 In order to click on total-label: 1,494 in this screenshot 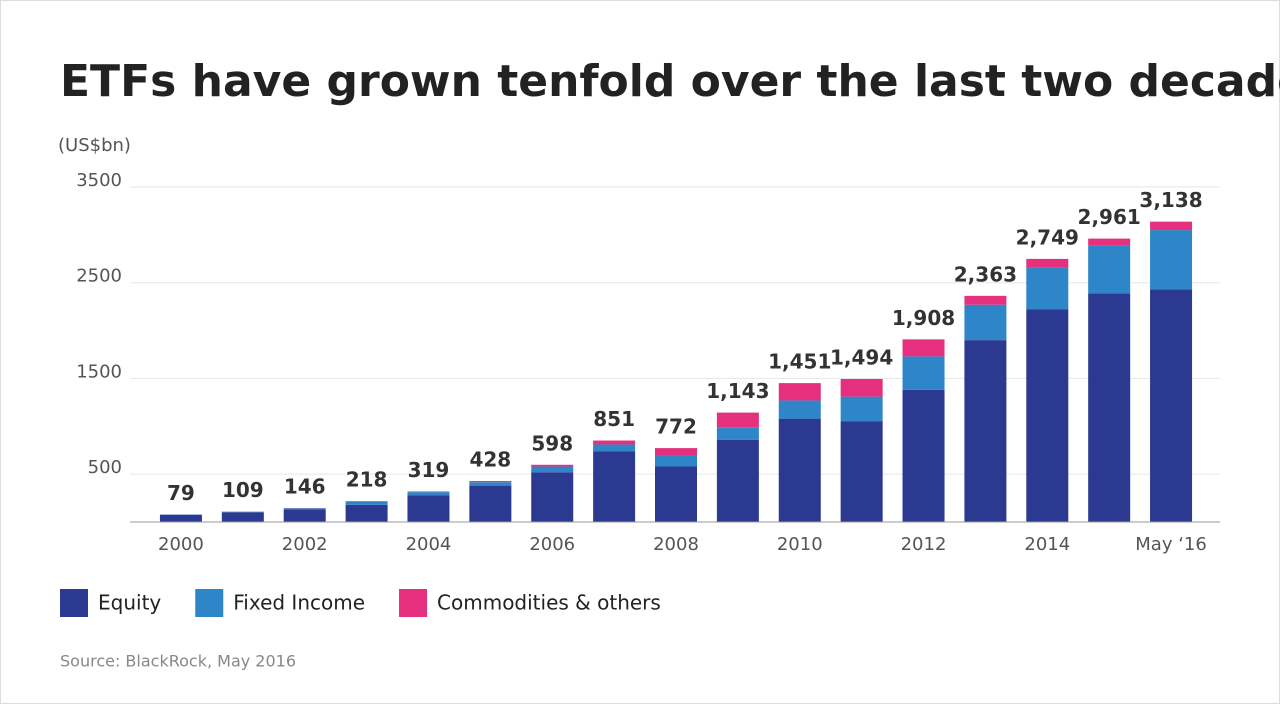, I will do `click(861, 358)`.